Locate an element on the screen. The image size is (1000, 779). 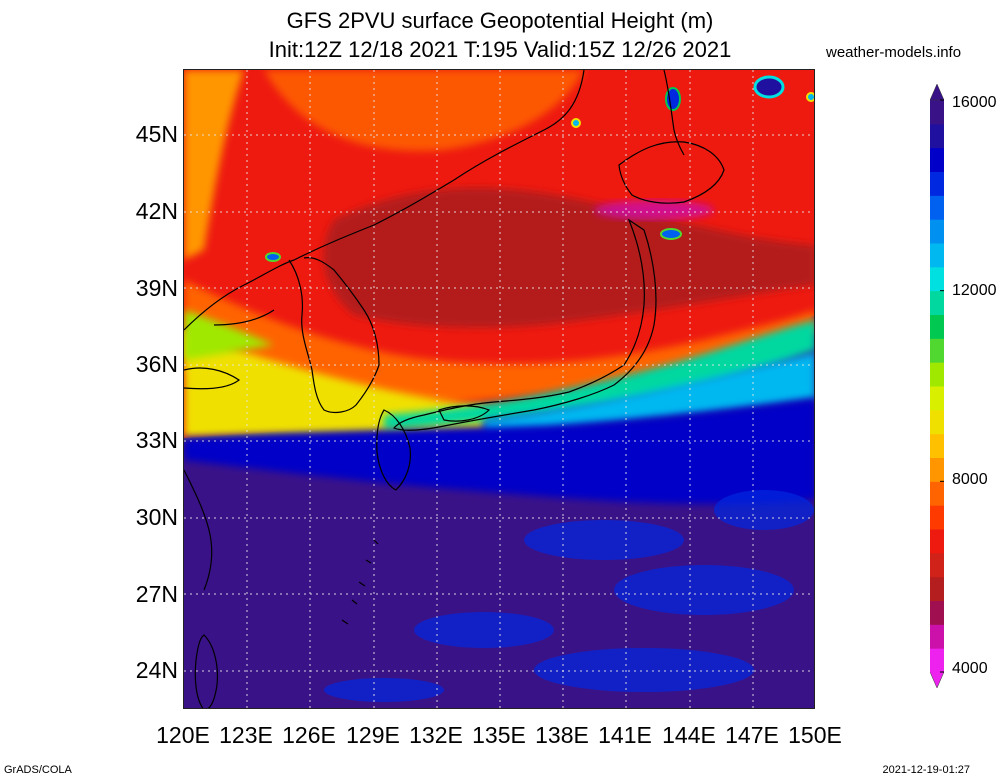
lat-label-36n: 36N is located at coordinates (156, 364).